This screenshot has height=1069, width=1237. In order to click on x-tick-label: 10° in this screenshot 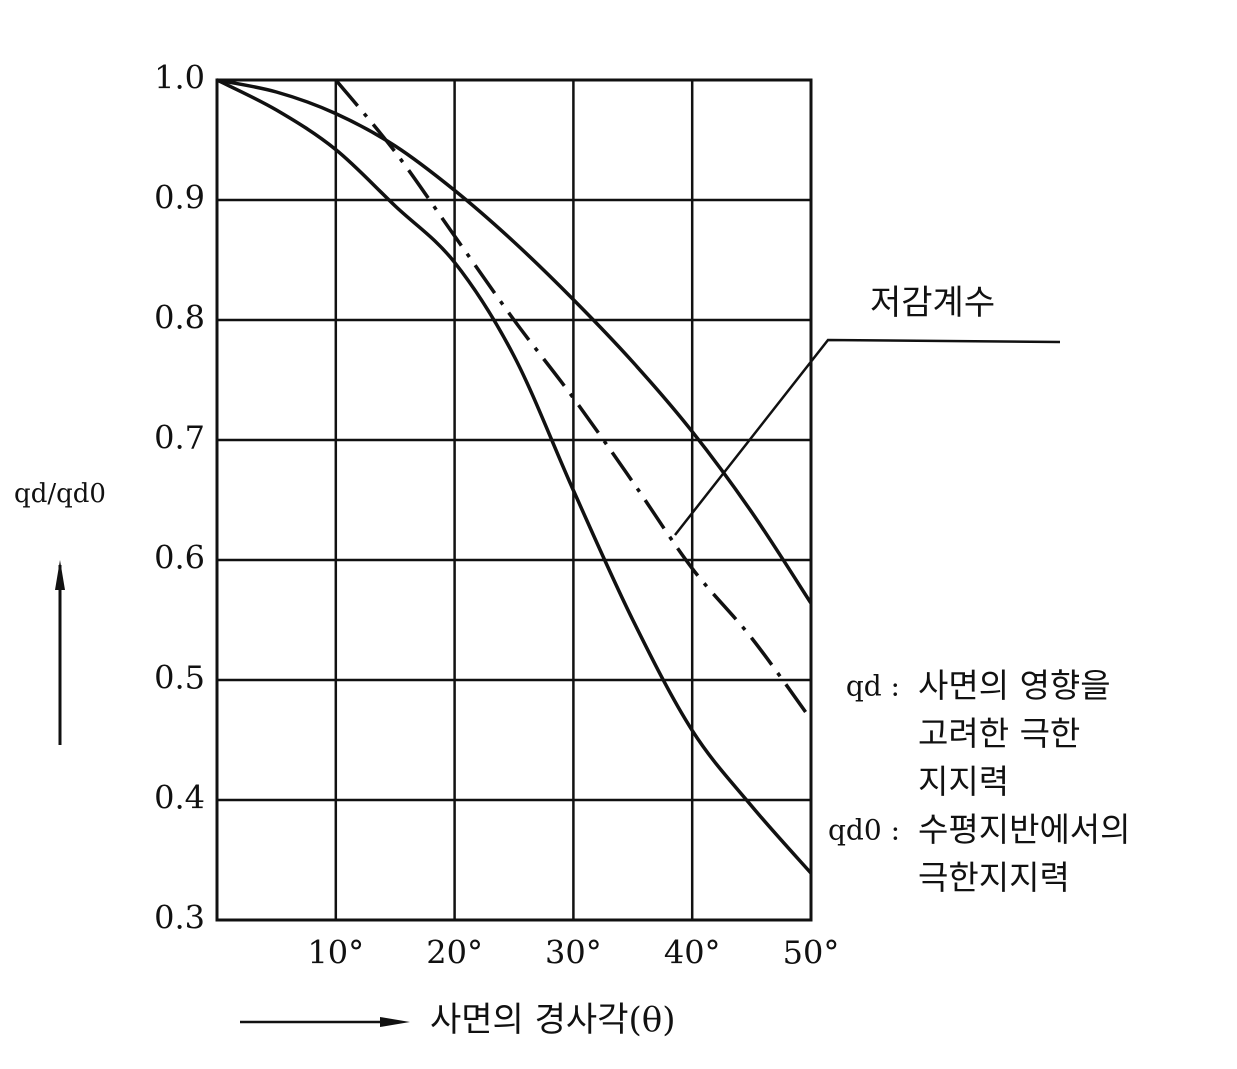, I will do `click(335, 953)`.